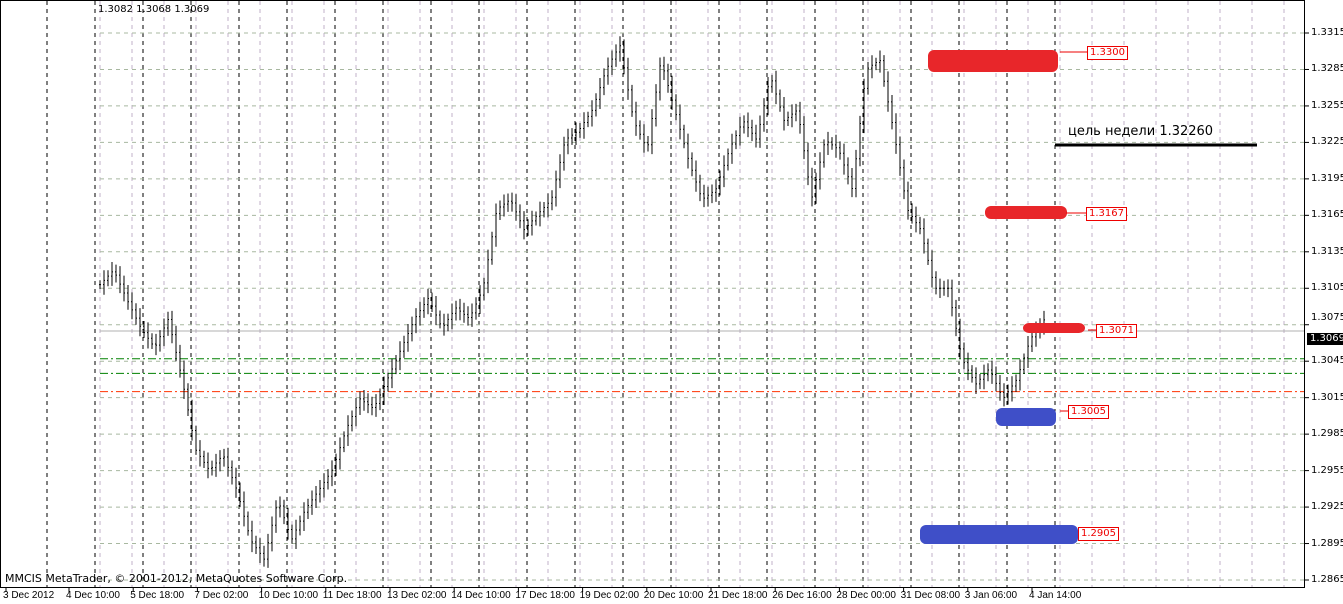 Image resolution: width=1343 pixels, height=604 pixels. Describe the element at coordinates (802, 595) in the screenshot. I see `x-tick-label: 26 Dec 16:00` at that location.